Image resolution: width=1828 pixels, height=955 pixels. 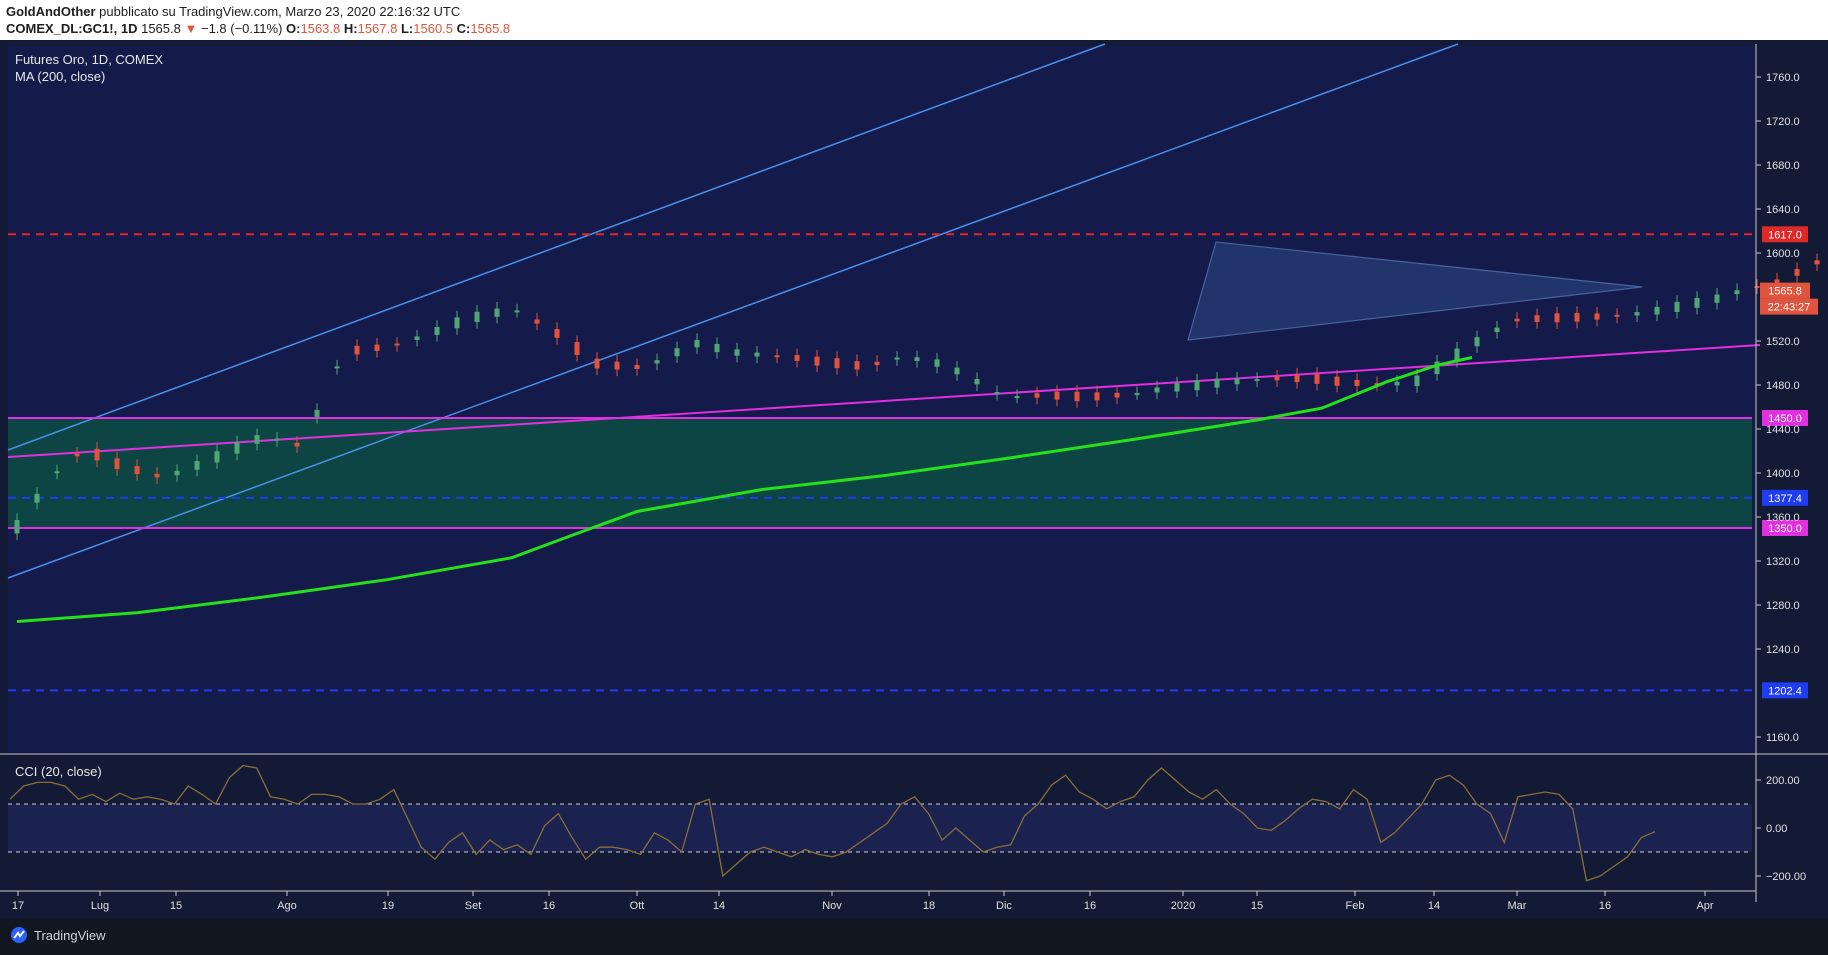 I want to click on x-tick-label: Nov, so click(x=832, y=906).